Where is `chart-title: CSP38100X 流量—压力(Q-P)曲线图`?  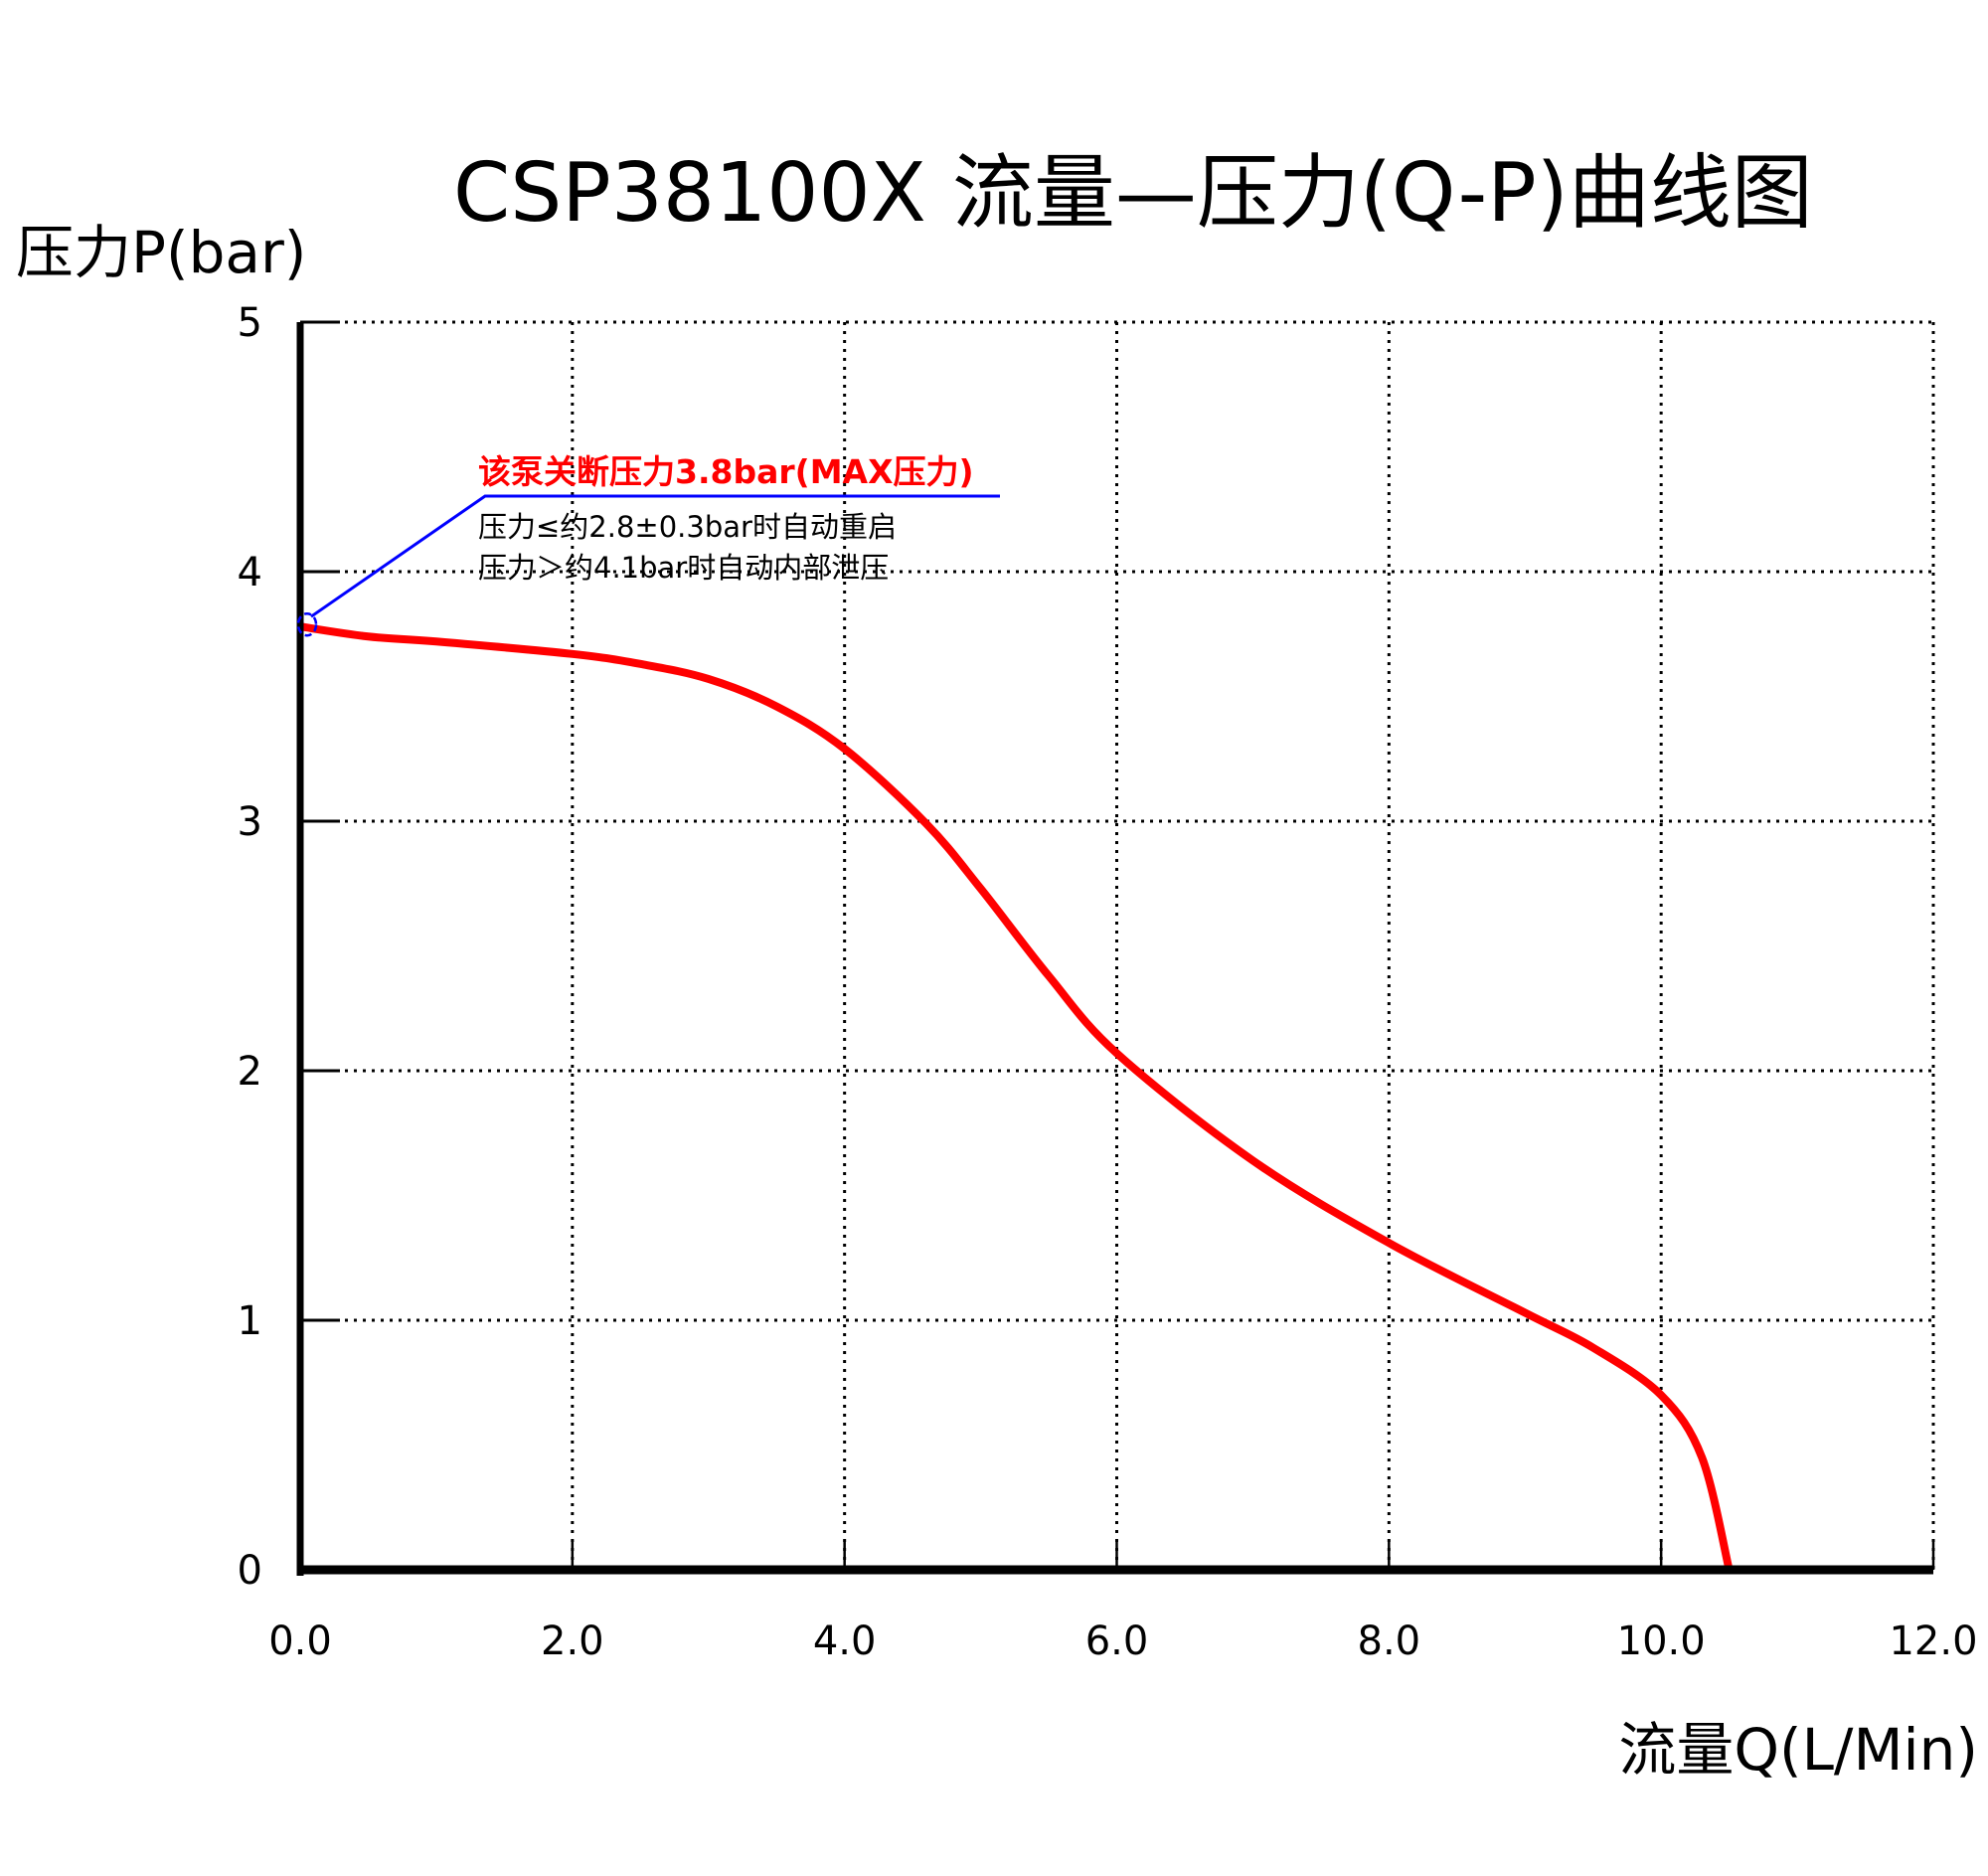 chart-title: CSP38100X 流量—压力(Q-P)曲线图 is located at coordinates (1133, 193).